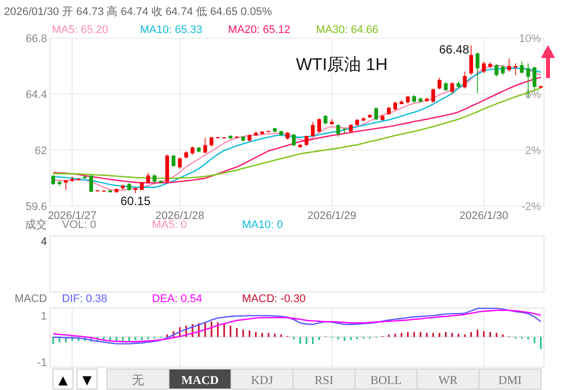 Image resolution: width=561 pixels, height=390 pixels. What do you see at coordinates (331, 216) in the screenshot?
I see `x-tick-label: 2026/1/29` at bounding box center [331, 216].